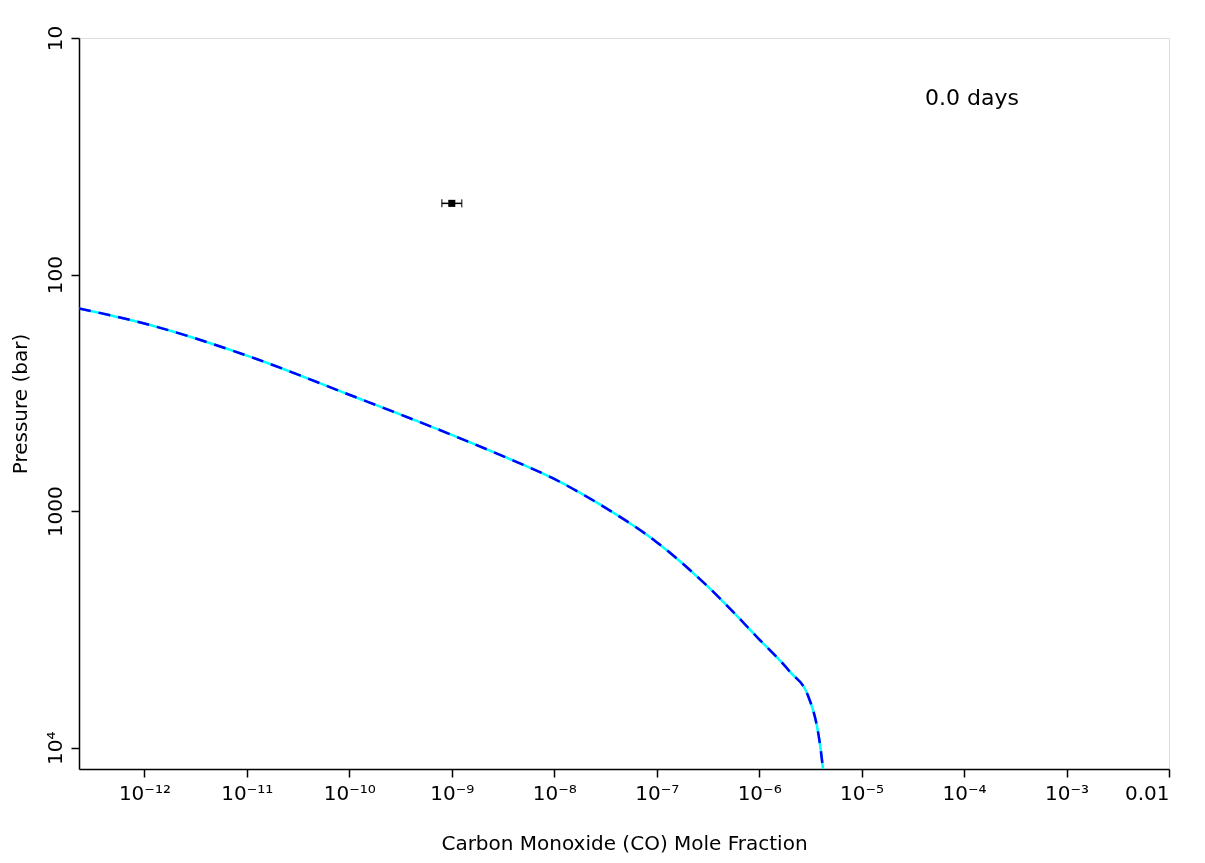 The image size is (1205, 863). What do you see at coordinates (349, 792) in the screenshot?
I see `x-tick-label: 10⁻¹⁰` at bounding box center [349, 792].